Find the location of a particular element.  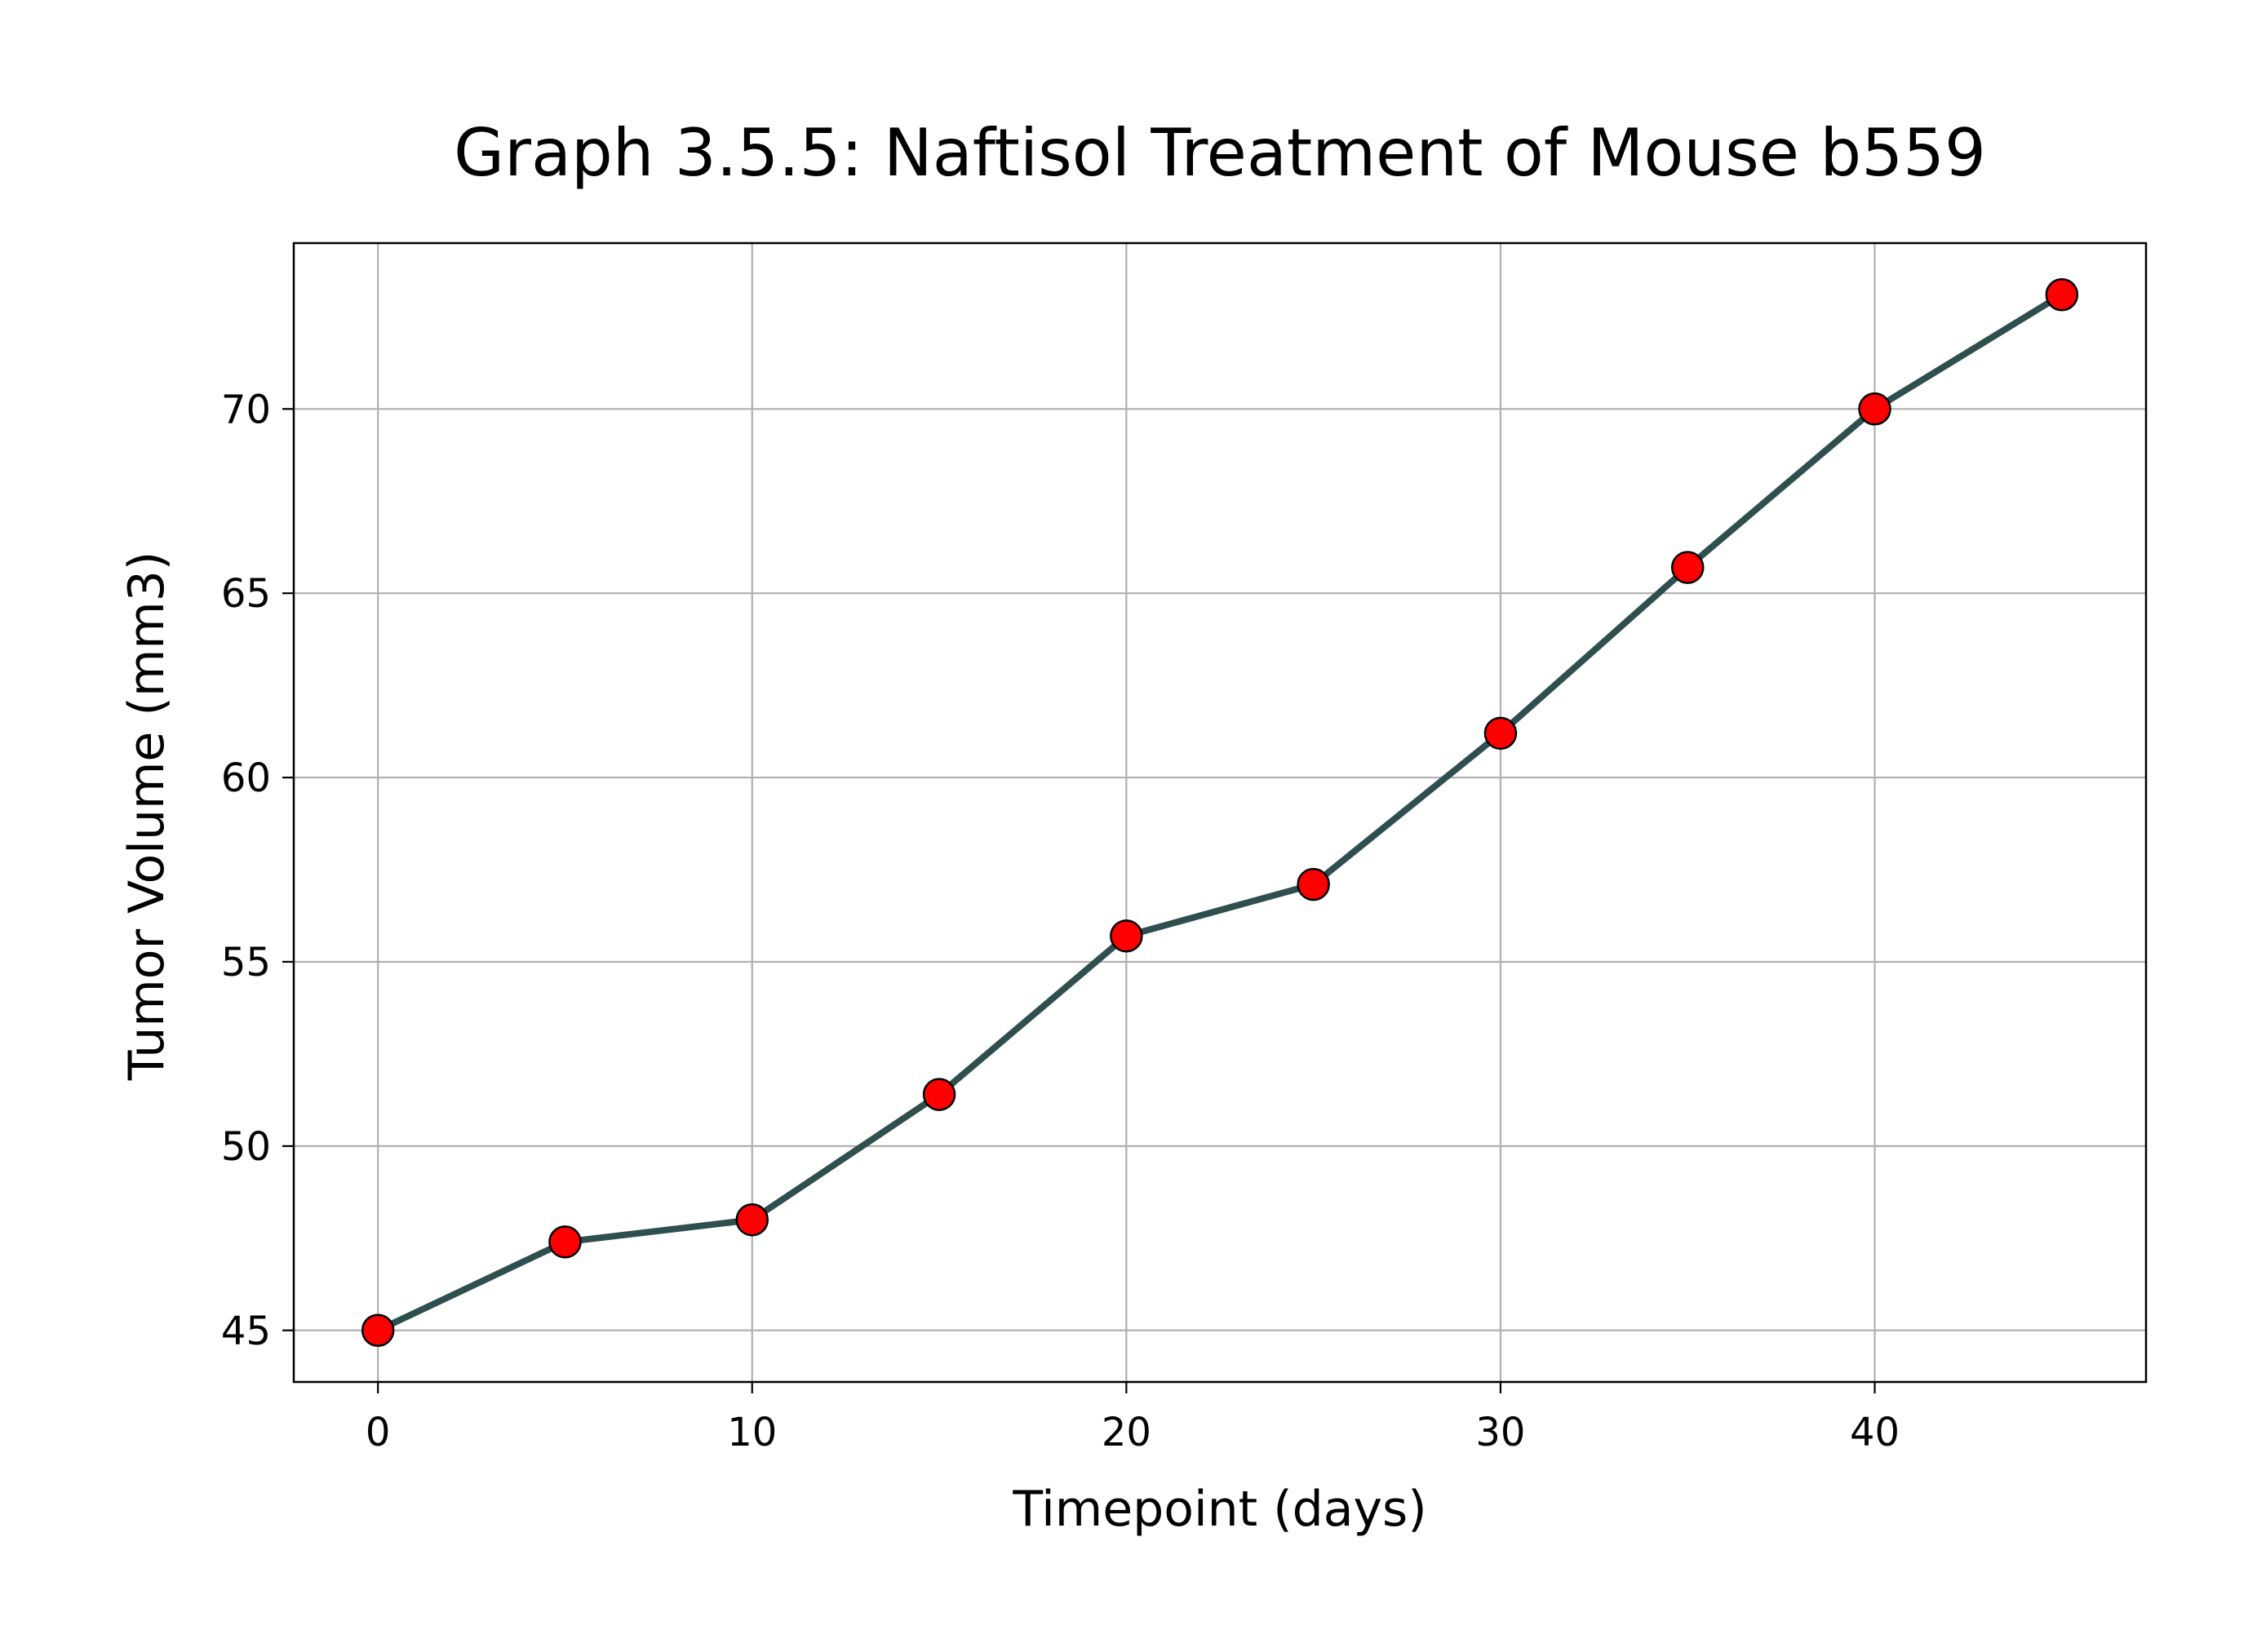

y-tick-label: 45 is located at coordinates (246, 1331).